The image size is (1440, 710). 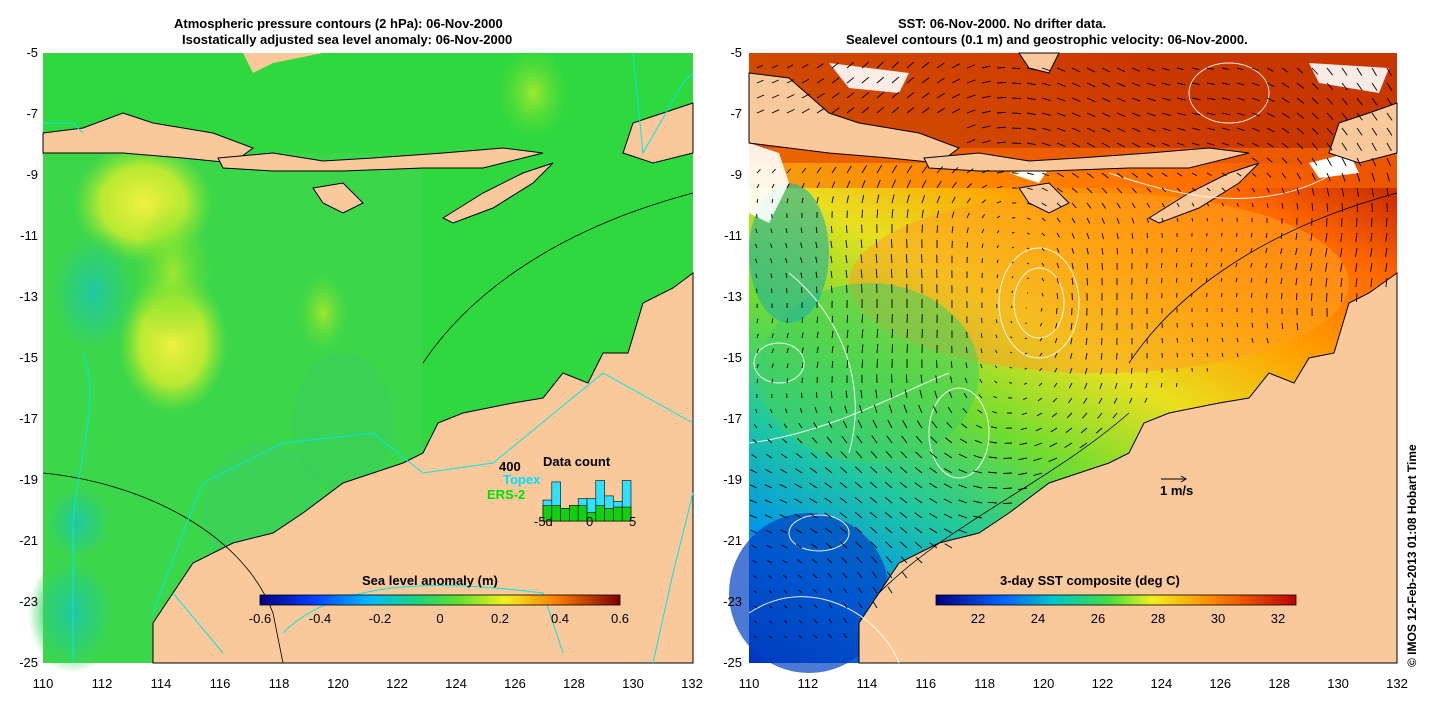 I want to click on right_panel-ytick: -13, so click(x=732, y=296).